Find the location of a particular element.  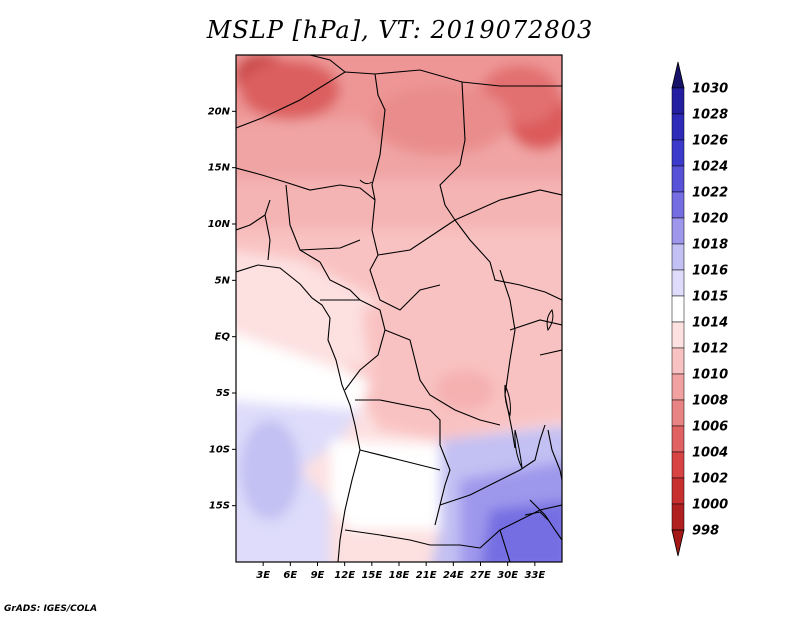

colorbar-top-arrow is located at coordinates (678, 75).